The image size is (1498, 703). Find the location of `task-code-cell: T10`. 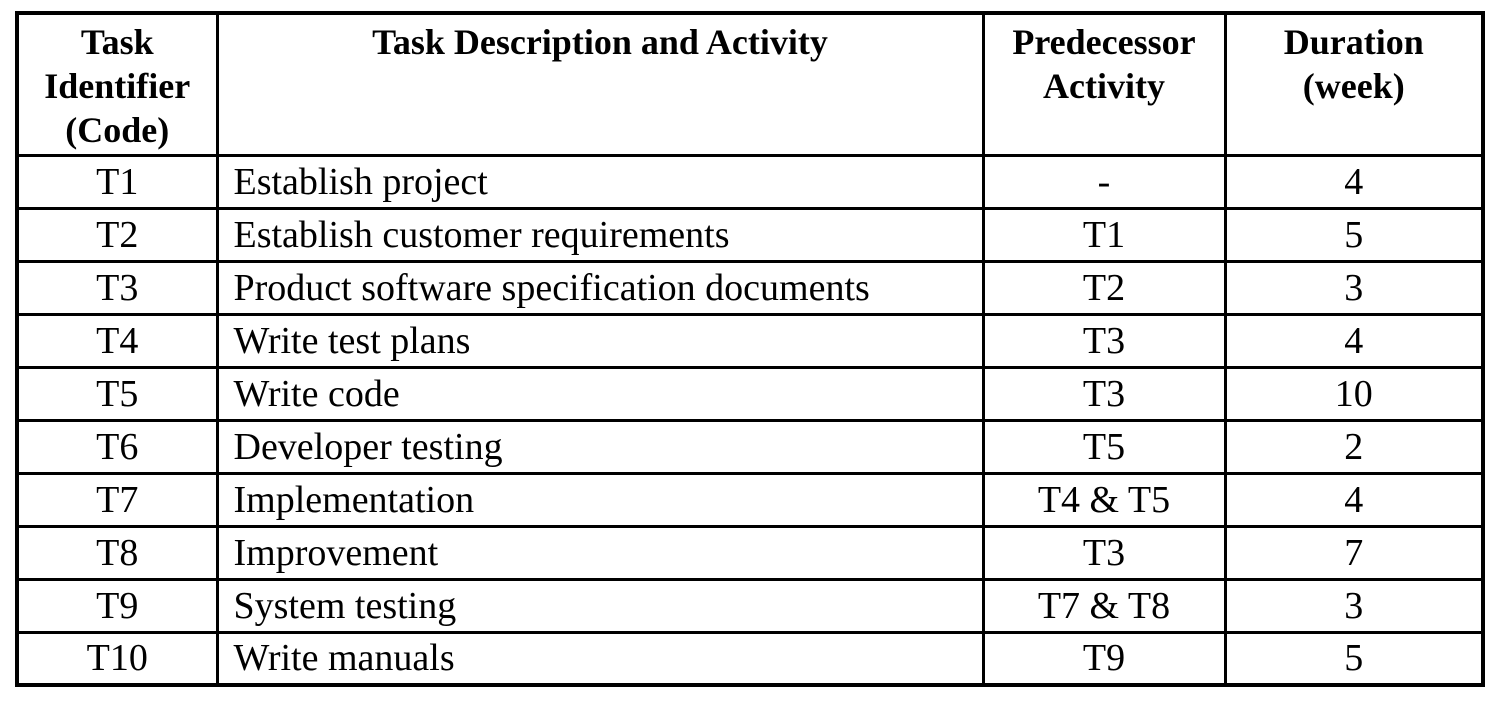

task-code-cell: T10 is located at coordinates (117, 658).